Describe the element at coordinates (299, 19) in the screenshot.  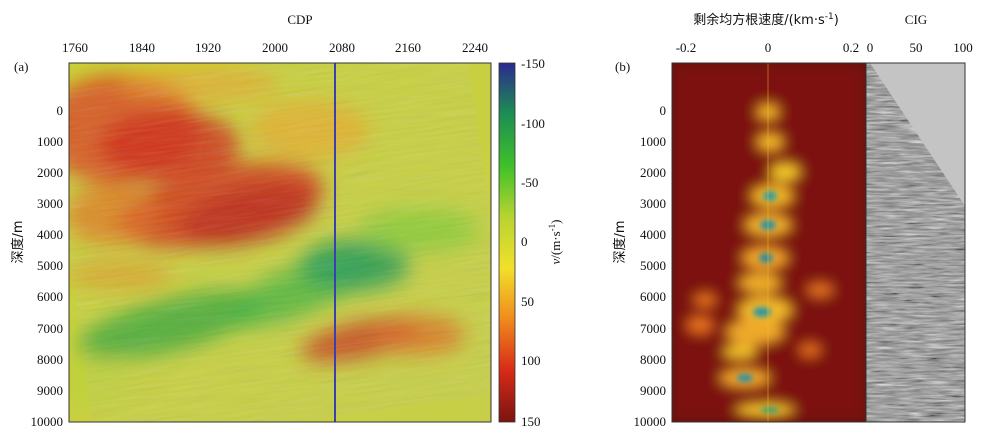
I see `panel-a-x-axis-title: CDP` at that location.